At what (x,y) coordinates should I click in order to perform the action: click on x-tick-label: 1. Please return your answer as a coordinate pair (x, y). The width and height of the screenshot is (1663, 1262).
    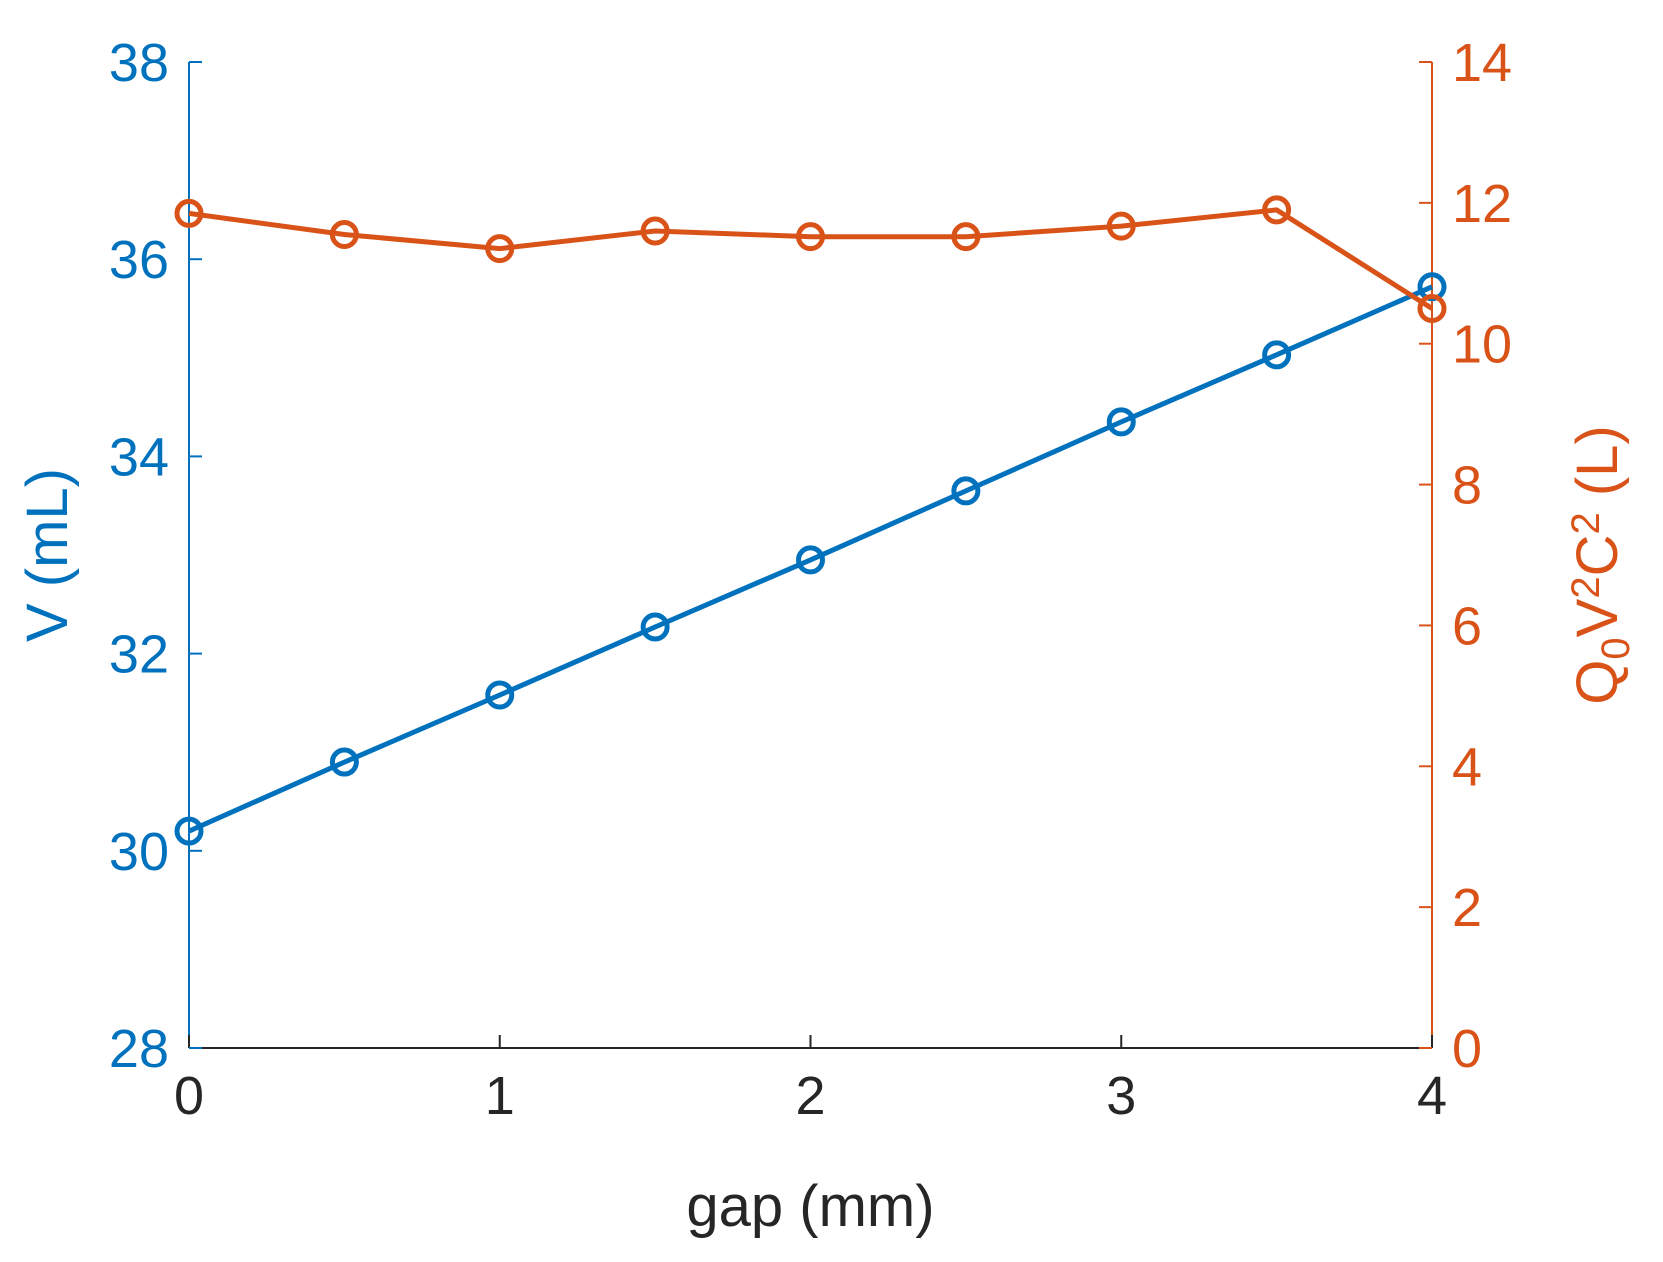
    Looking at the image, I should click on (500, 1096).